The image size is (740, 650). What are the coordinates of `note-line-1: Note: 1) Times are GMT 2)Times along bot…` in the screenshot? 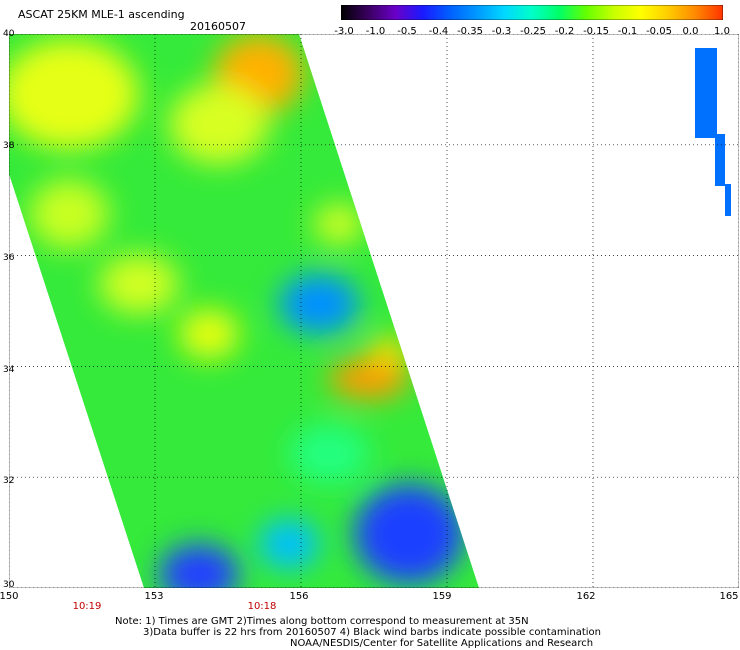 It's located at (322, 621).